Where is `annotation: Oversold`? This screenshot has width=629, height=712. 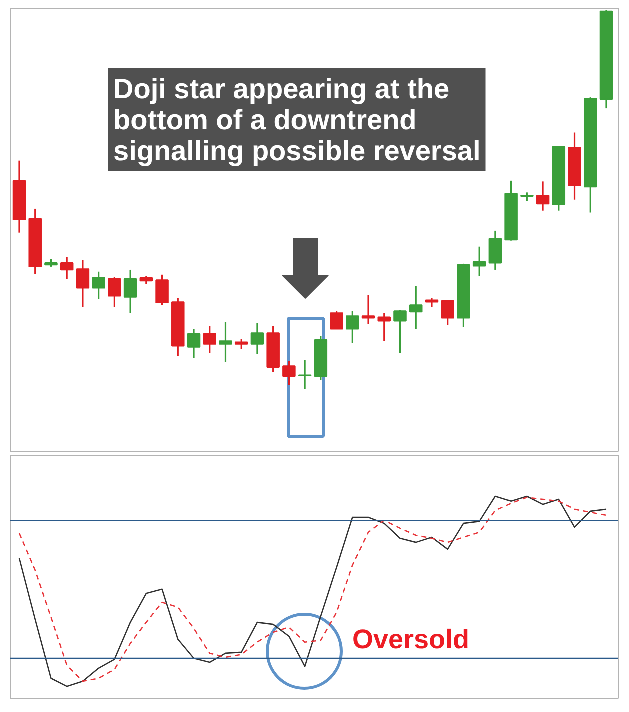
annotation: Oversold is located at coordinates (411, 639).